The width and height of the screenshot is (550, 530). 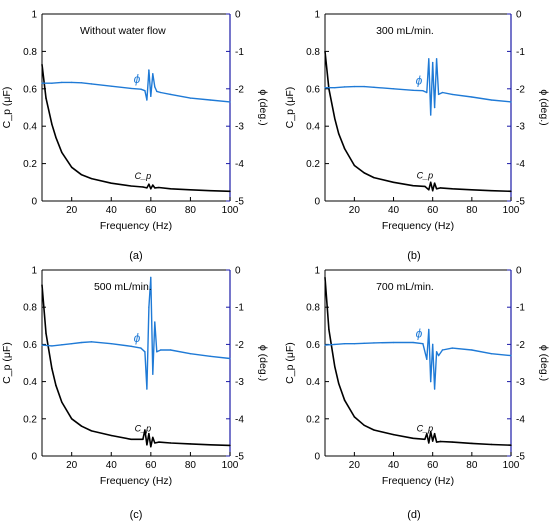 I want to click on x-tick-label: 20, so click(x=72, y=465).